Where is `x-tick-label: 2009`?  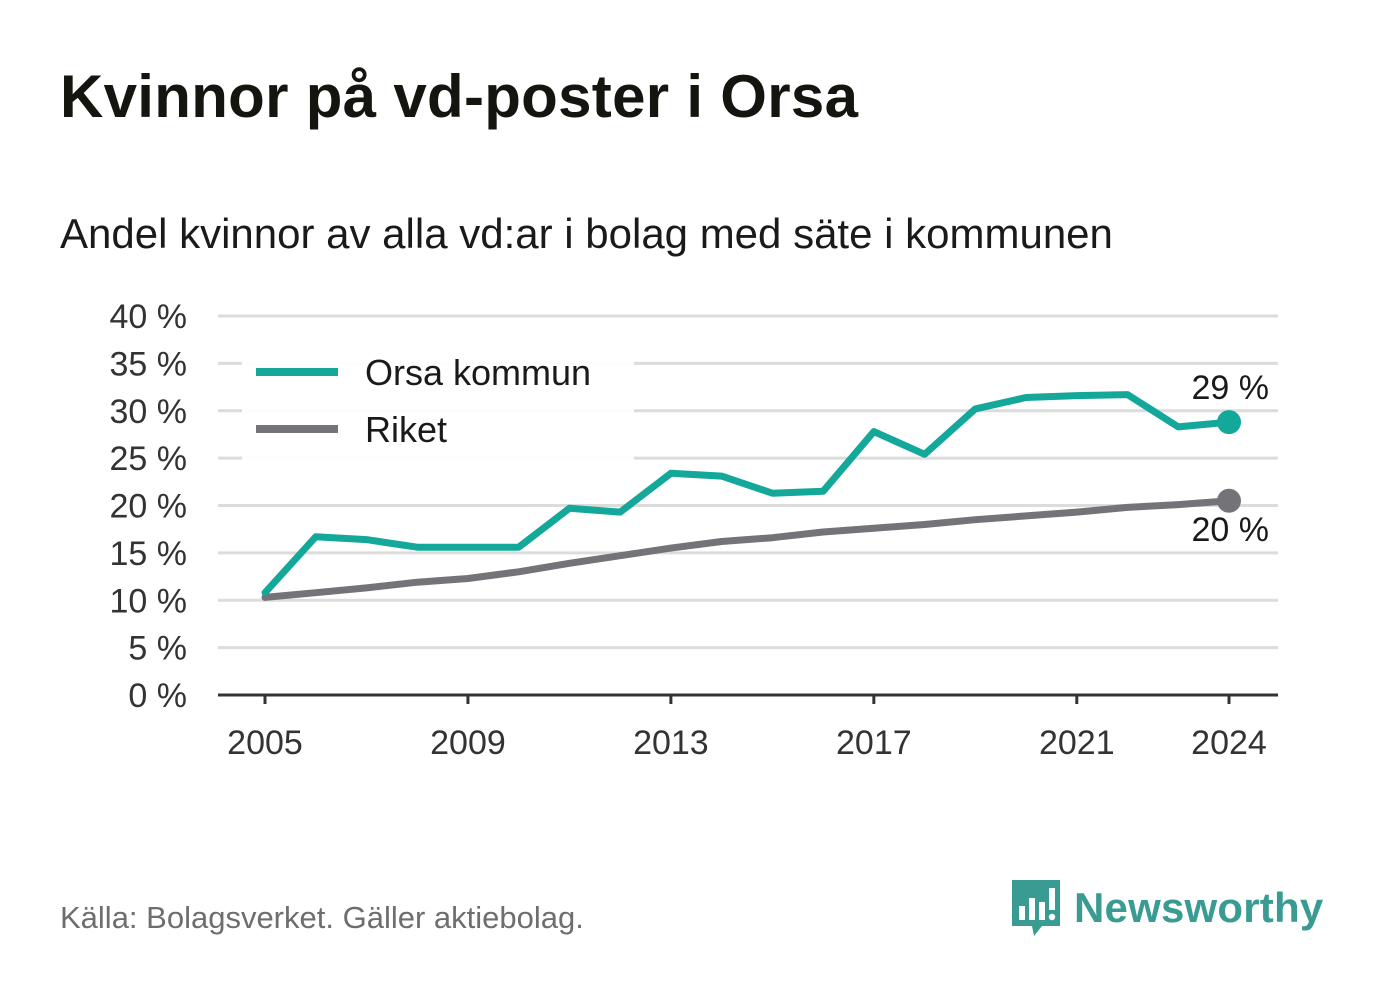 x-tick-label: 2009 is located at coordinates (468, 743).